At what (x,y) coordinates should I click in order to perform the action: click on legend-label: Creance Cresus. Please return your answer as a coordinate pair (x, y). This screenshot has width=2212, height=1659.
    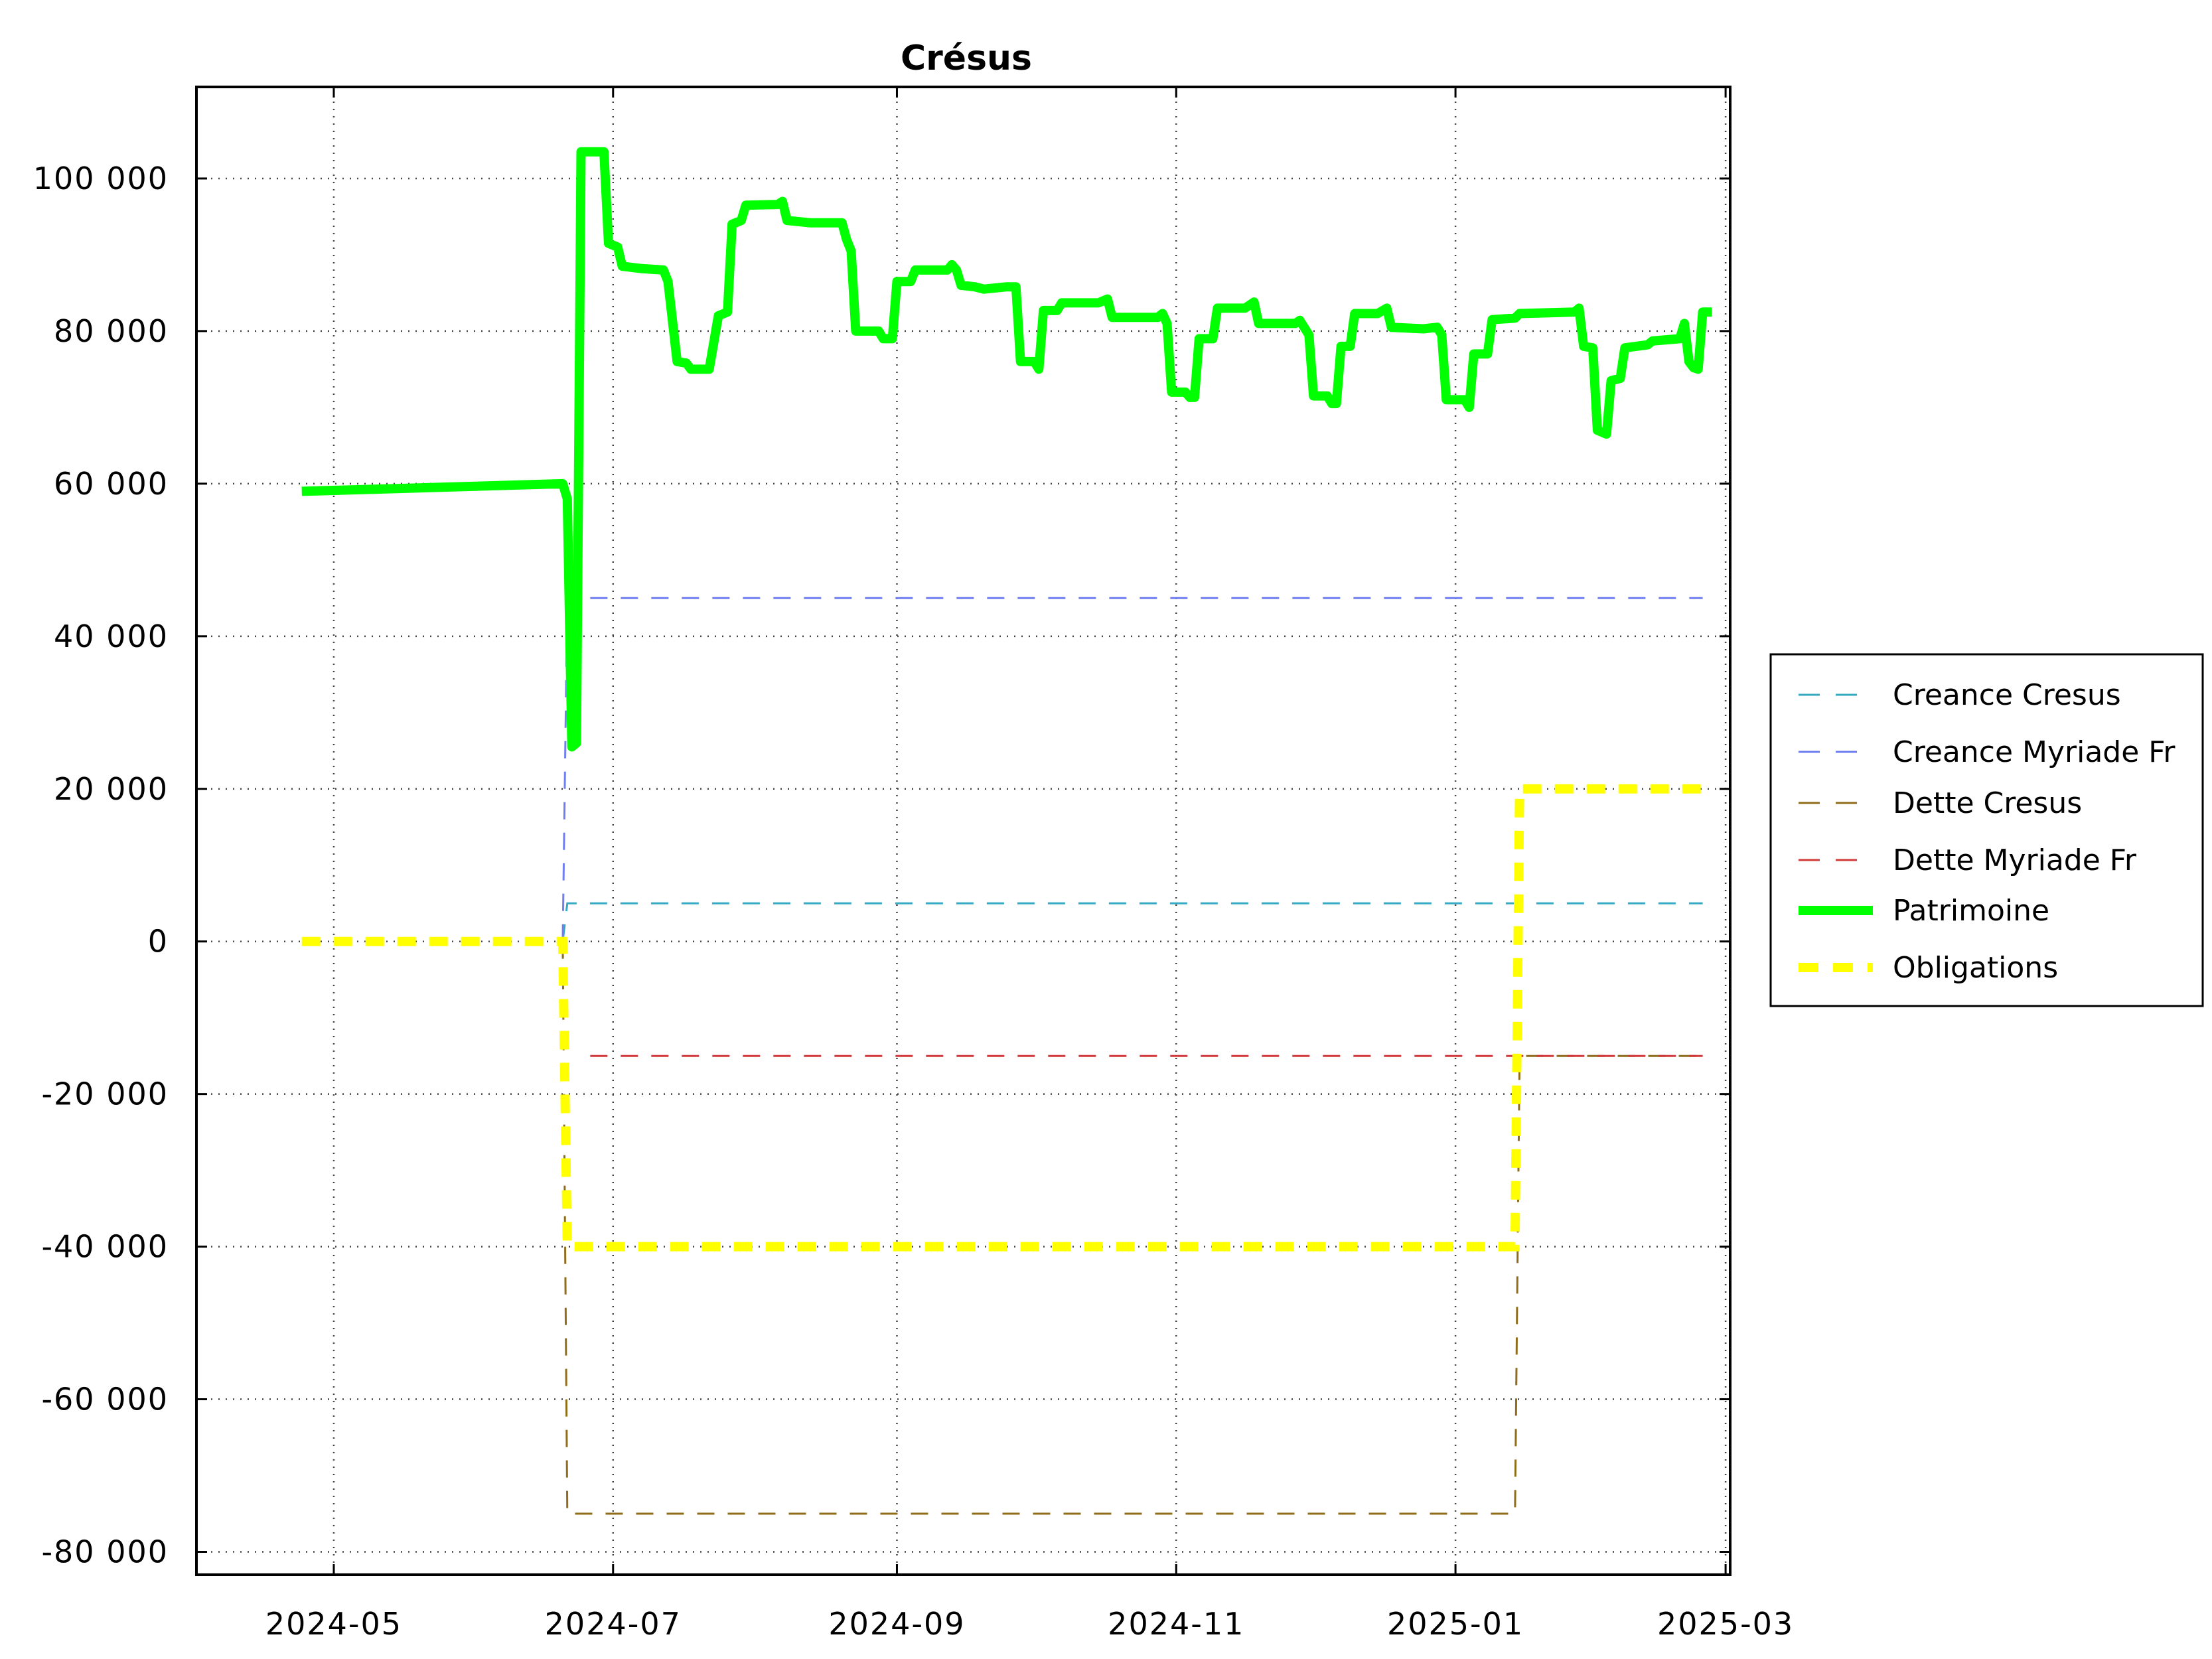
    Looking at the image, I should click on (2007, 695).